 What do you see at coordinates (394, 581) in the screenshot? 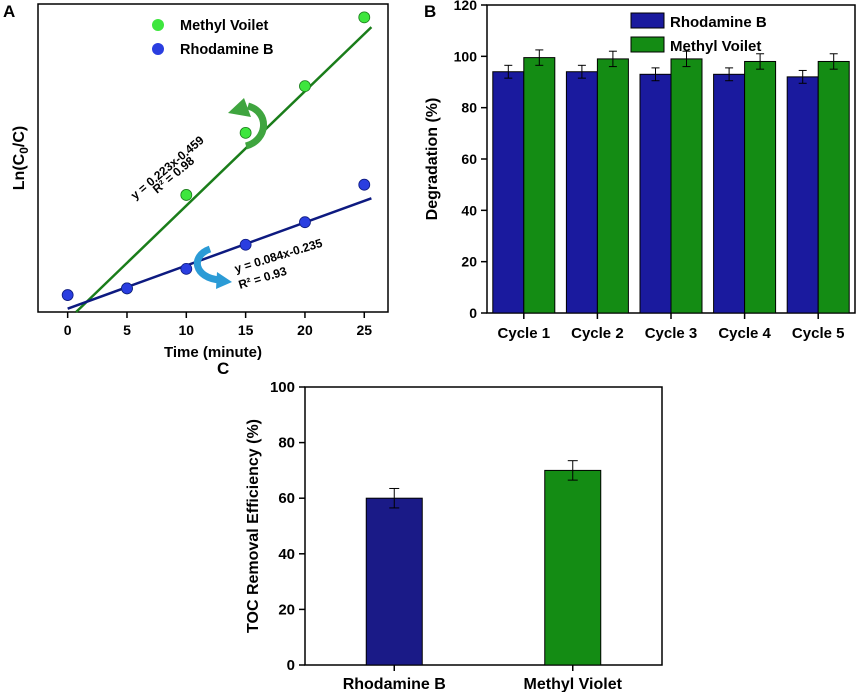
I see `panel-c-bar-rhodamine-b` at bounding box center [394, 581].